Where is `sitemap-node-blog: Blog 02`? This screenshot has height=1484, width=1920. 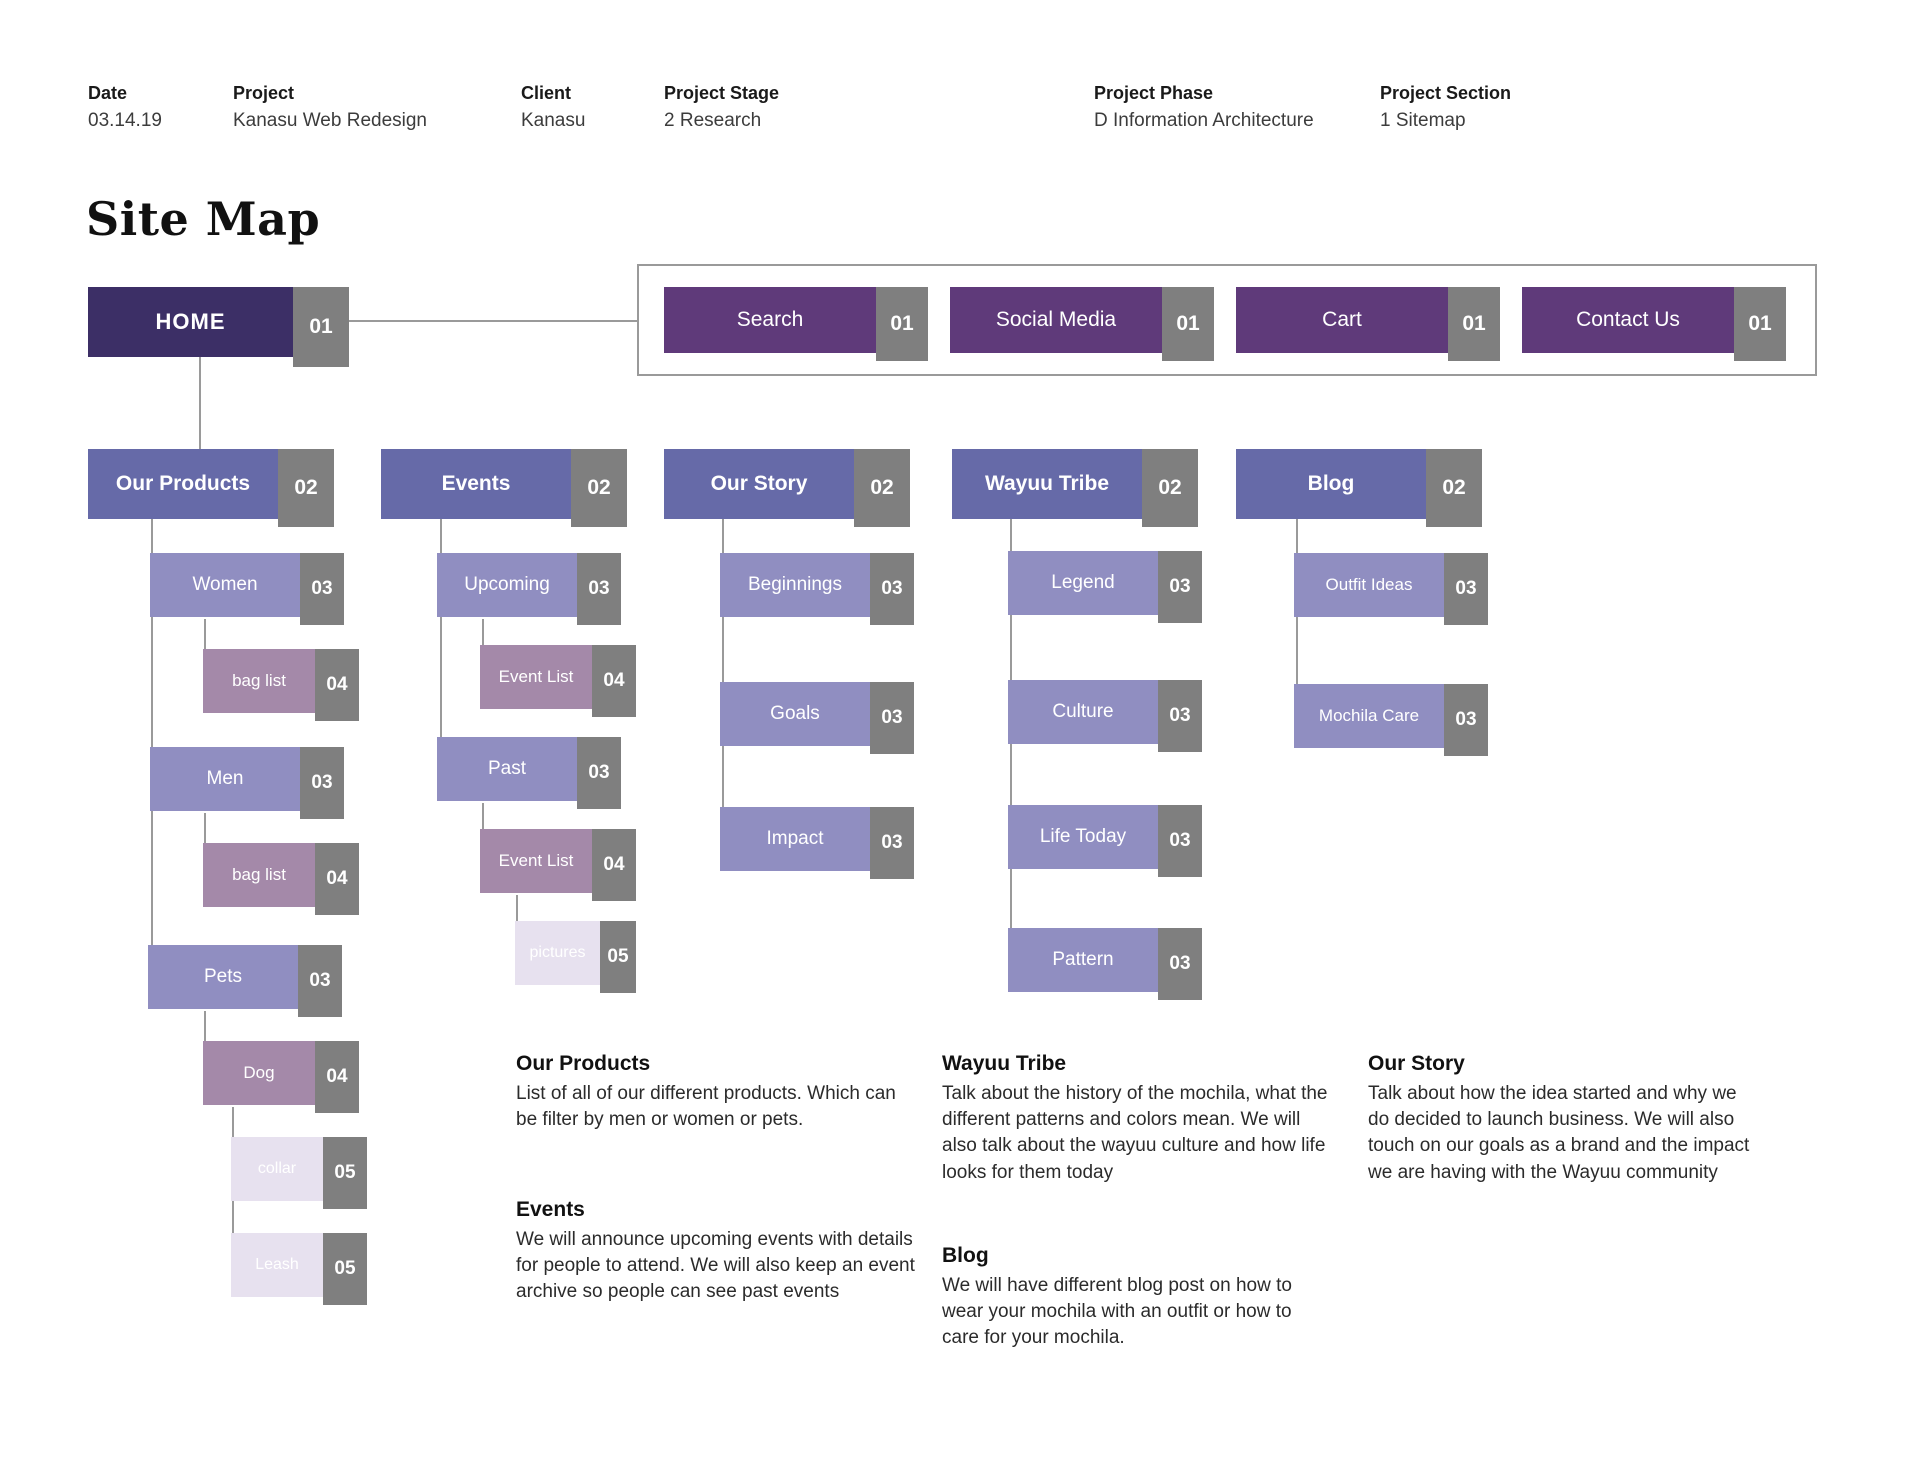 sitemap-node-blog: Blog 02 is located at coordinates (1359, 488).